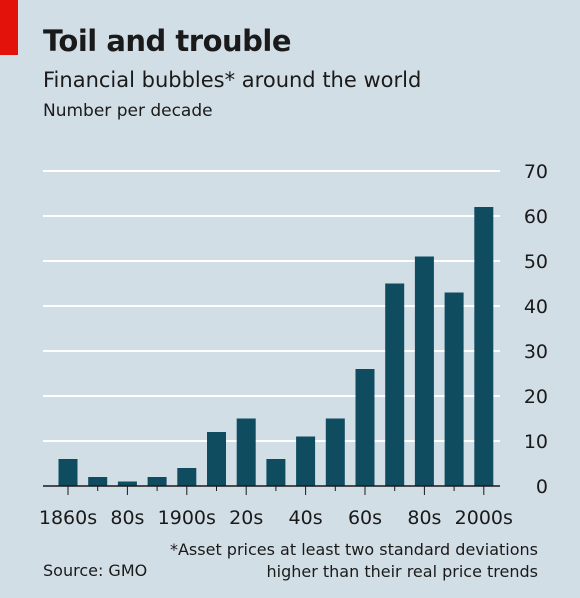 Image resolution: width=580 pixels, height=598 pixels. What do you see at coordinates (536, 307) in the screenshot?
I see `y-tick-label: 40` at bounding box center [536, 307].